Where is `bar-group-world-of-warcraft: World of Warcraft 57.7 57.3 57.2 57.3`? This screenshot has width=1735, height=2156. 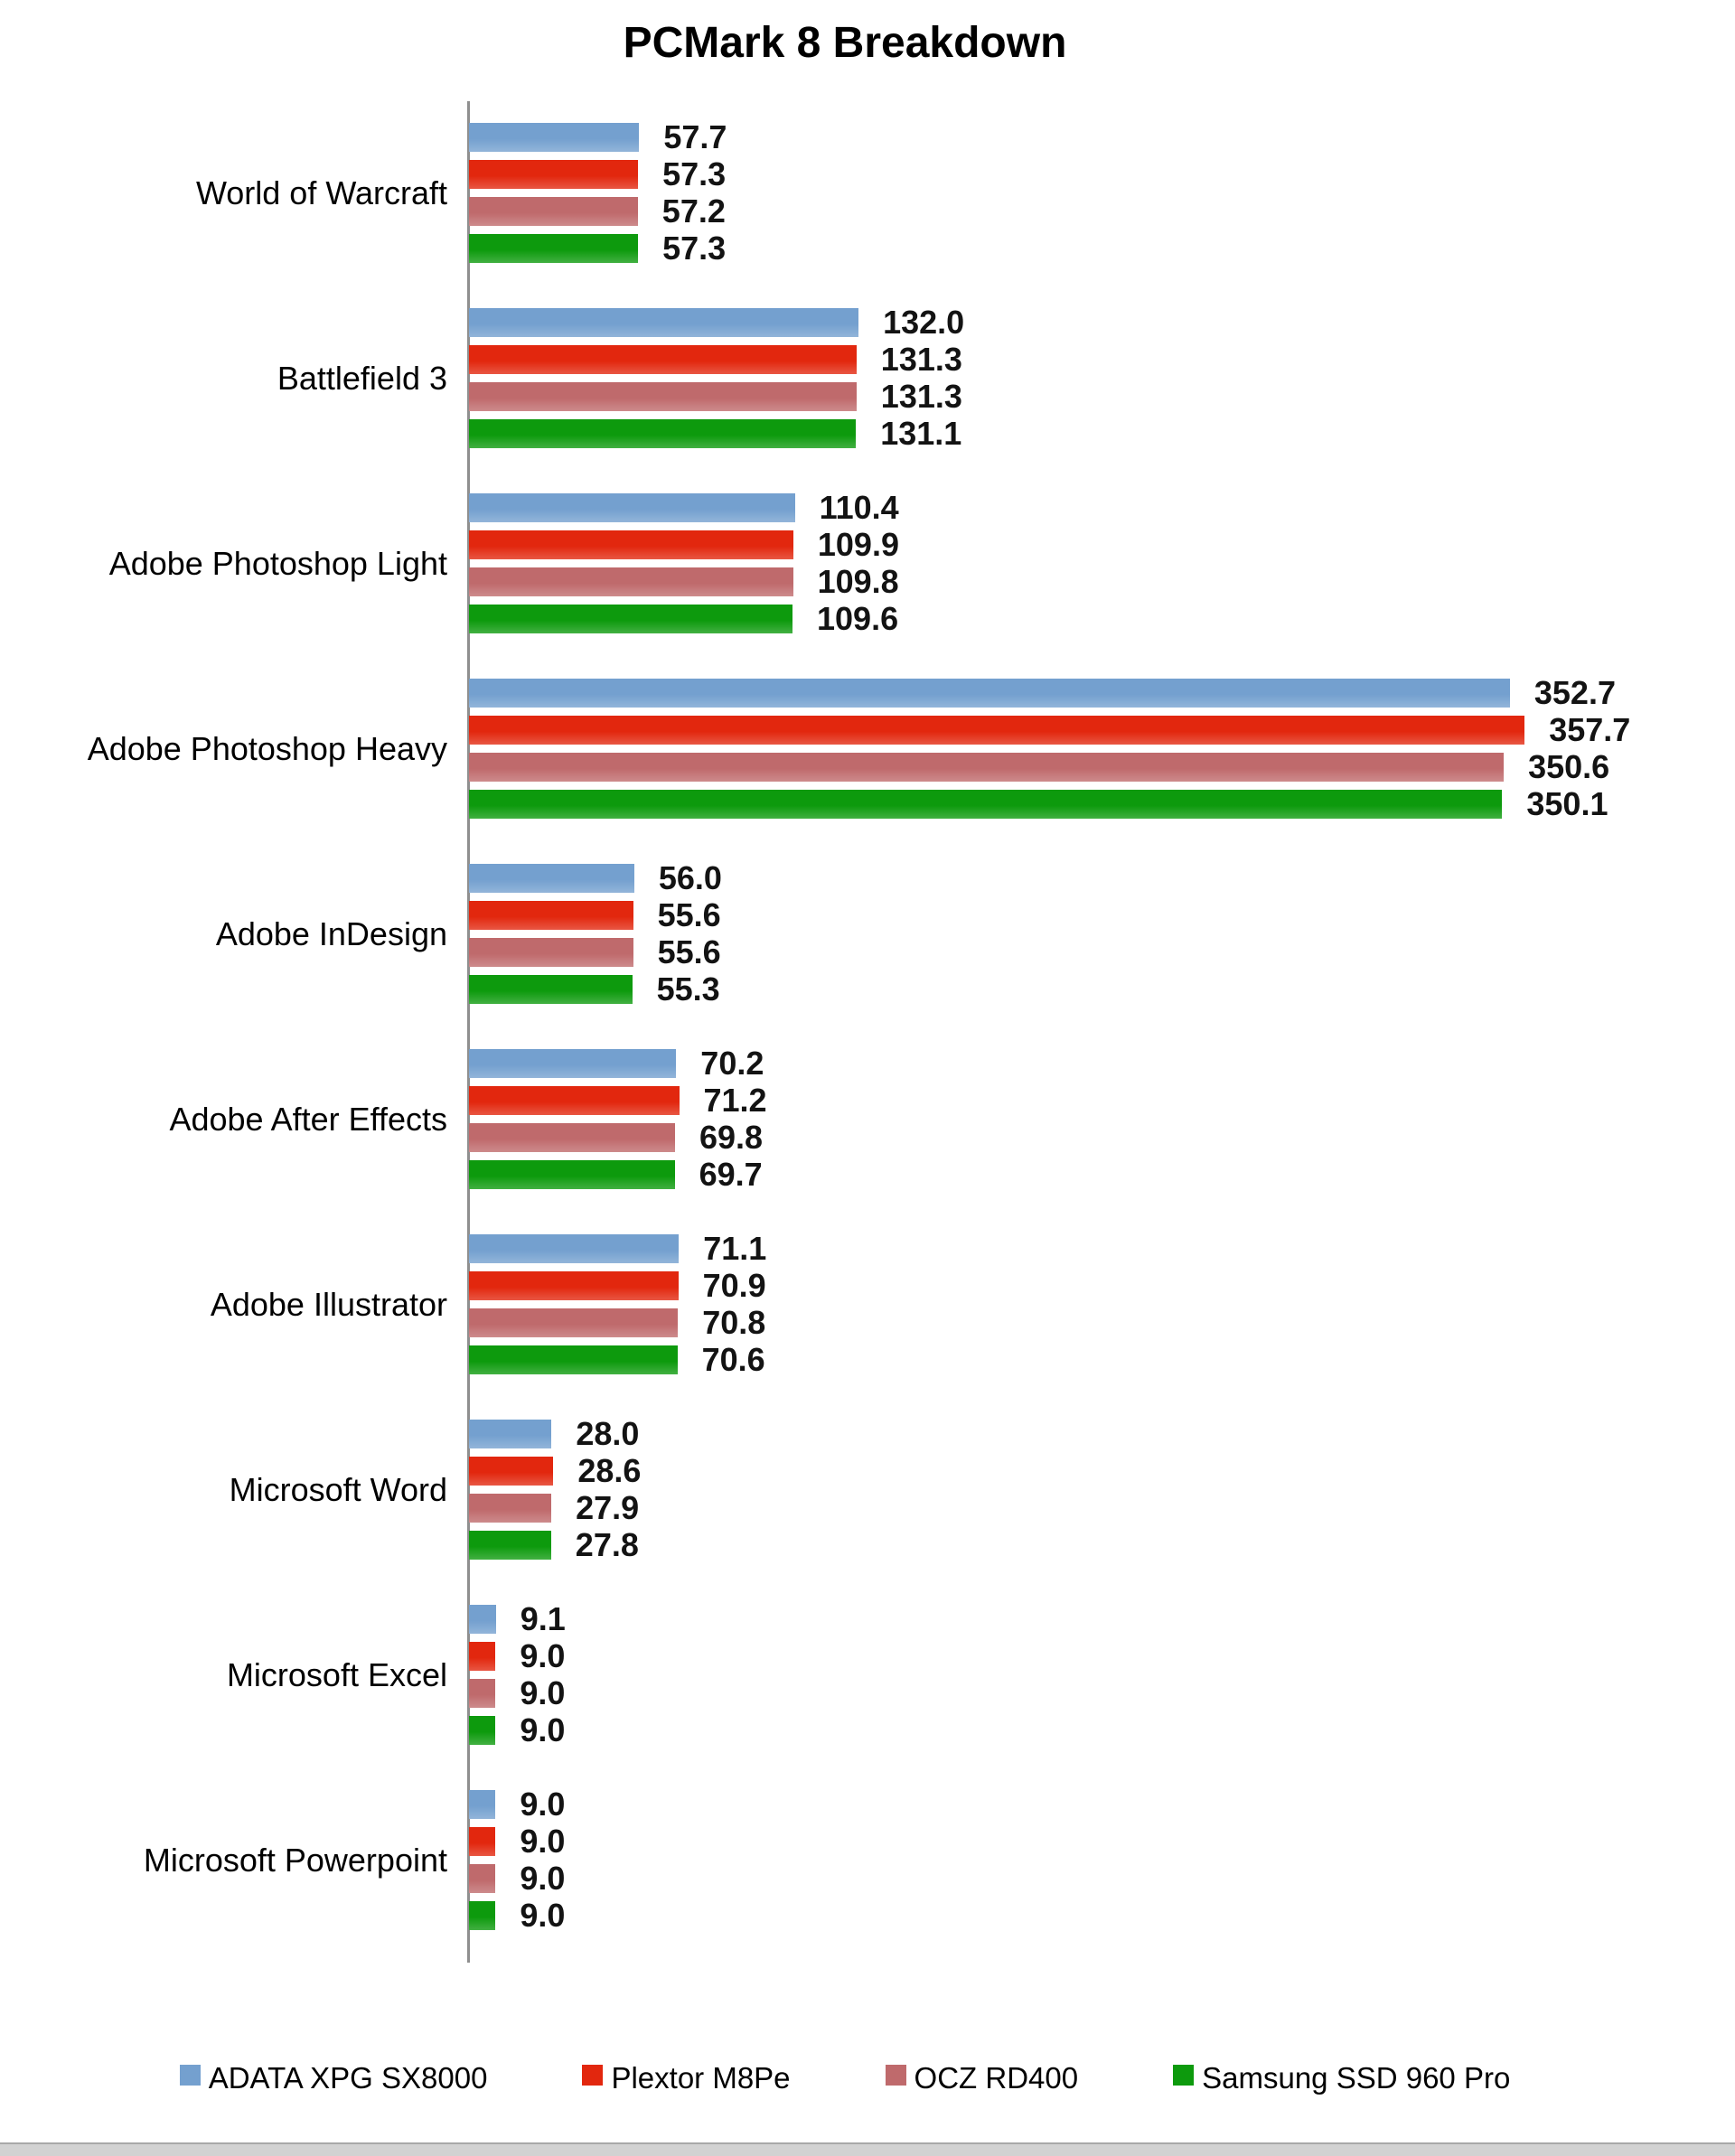 bar-group-world-of-warcraft: World of Warcraft 57.7 57.3 57.2 57.3 is located at coordinates (815, 192).